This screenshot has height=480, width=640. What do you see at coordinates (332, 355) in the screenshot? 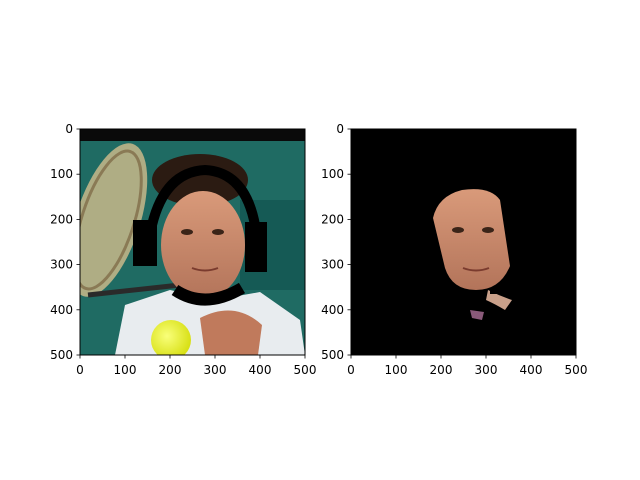
I see `ytick-label-right-5: 500` at bounding box center [332, 355].